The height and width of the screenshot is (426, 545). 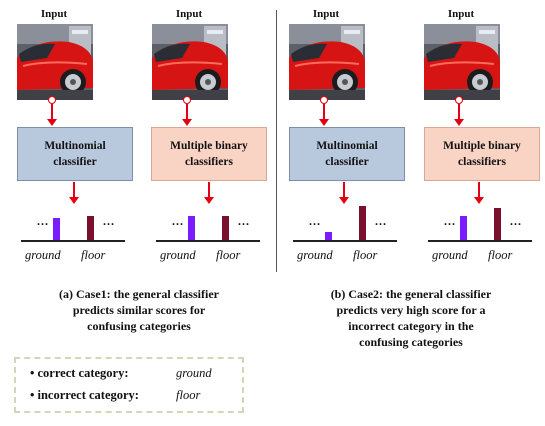 I want to click on legend-key: • correct category:, so click(x=79, y=373).